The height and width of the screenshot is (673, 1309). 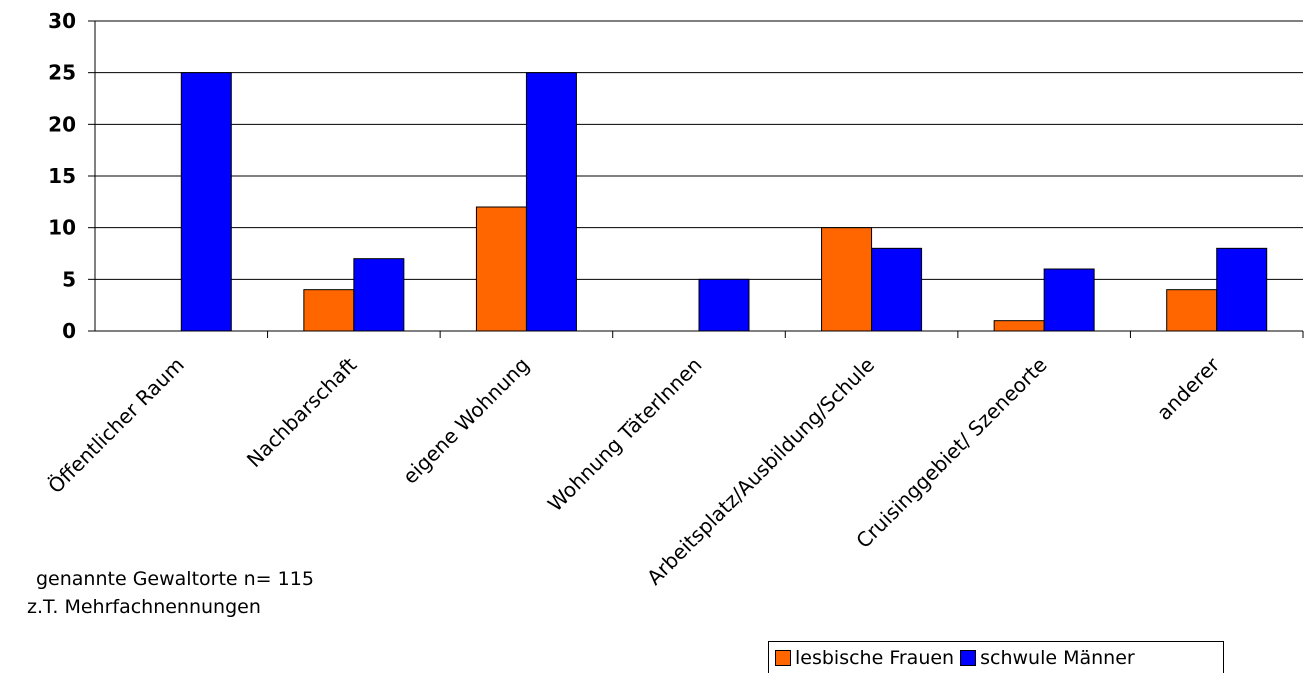 I want to click on y-tick-label: 25, so click(x=62, y=73).